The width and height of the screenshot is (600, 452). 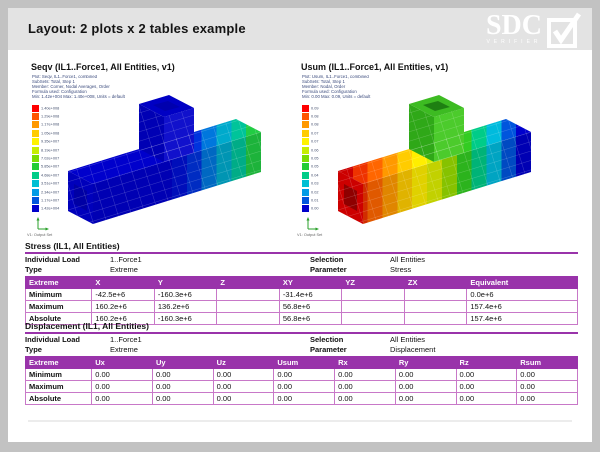 I want to click on page-title: Layout: 2 plots x 2 tables example, so click(x=137, y=28).